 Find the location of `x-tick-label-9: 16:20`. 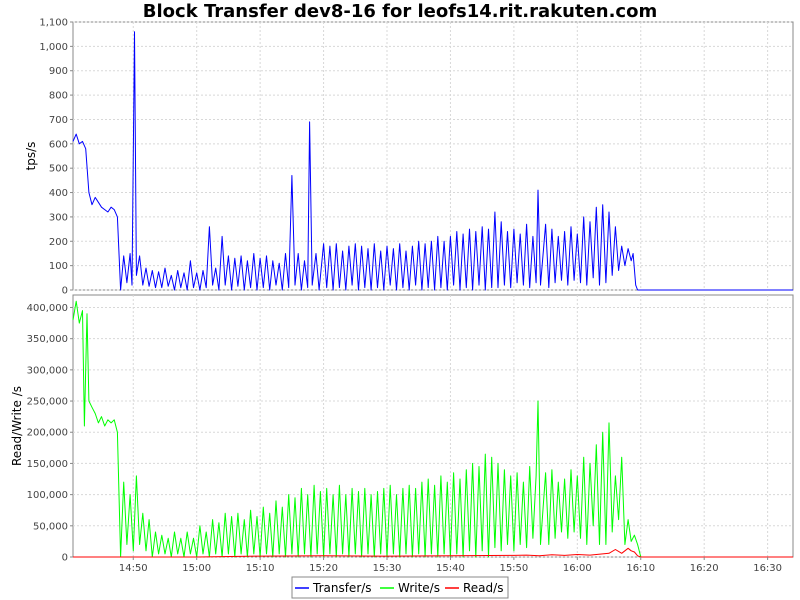

x-tick-label-9: 16:20 is located at coordinates (704, 568).